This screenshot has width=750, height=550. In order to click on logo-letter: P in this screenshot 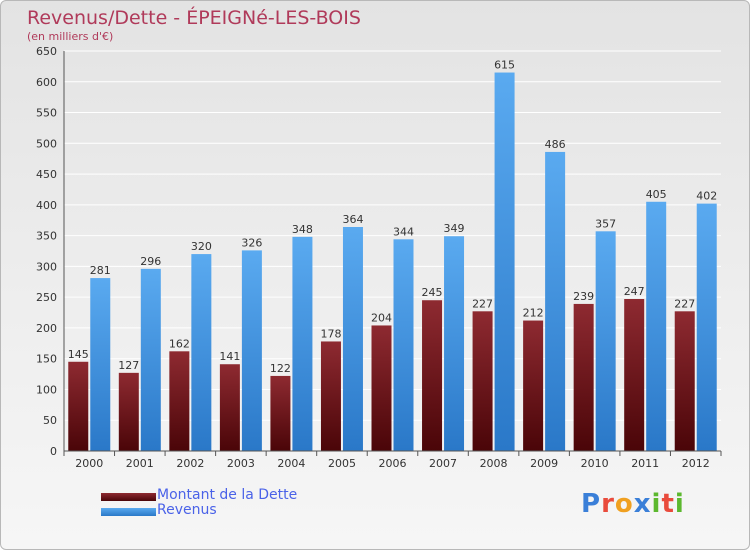, I will do `click(591, 504)`.